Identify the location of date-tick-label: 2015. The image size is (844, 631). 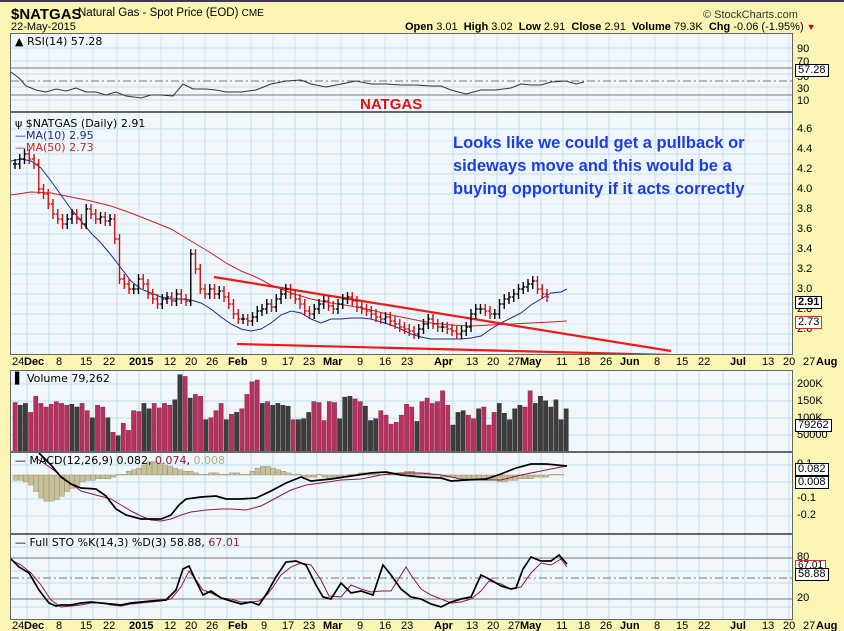
(141, 362).